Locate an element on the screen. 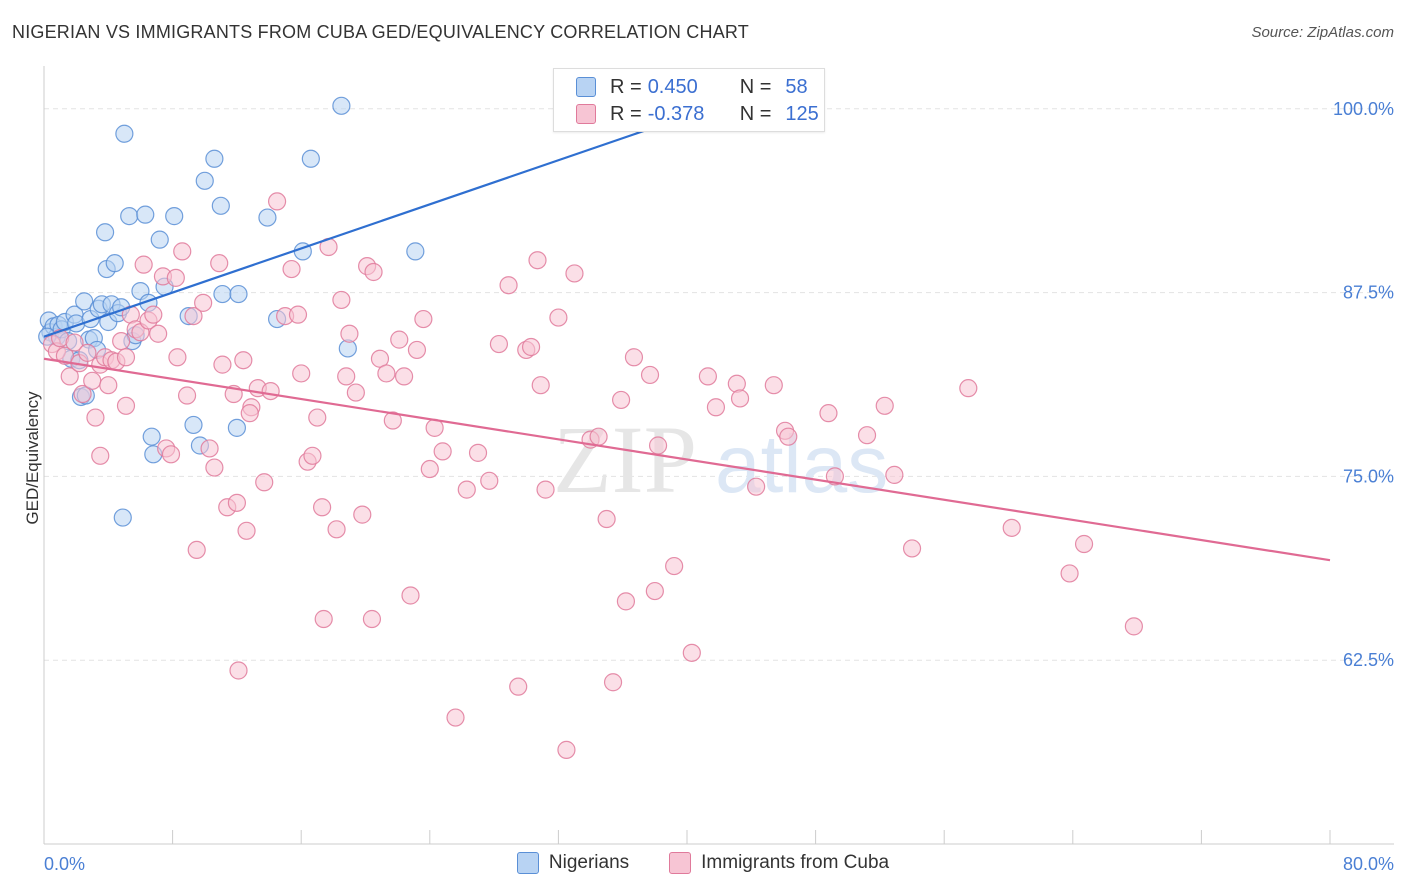 This screenshot has width=1406, height=892. series-swatch-nigerians is located at coordinates (527, 863).